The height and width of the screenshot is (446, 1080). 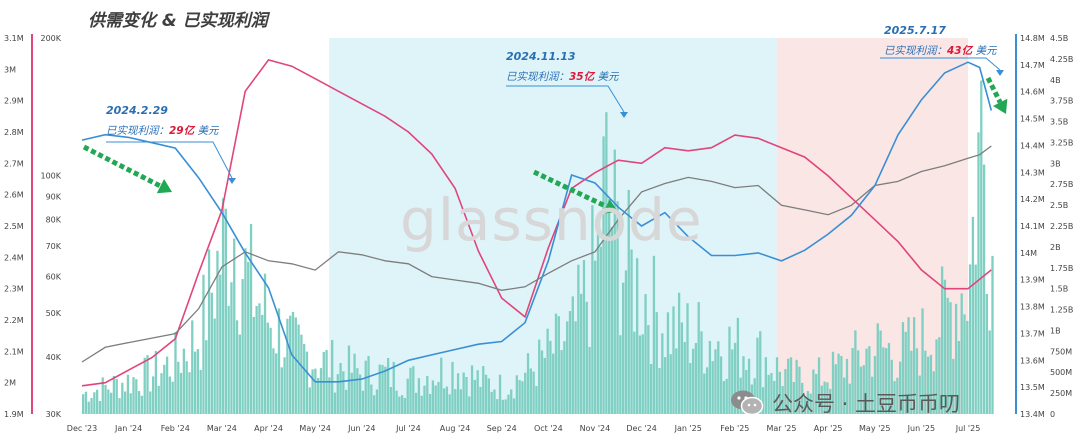 What do you see at coordinates (1061, 351) in the screenshot?
I see `profit-tick-label: 750M` at bounding box center [1061, 351].